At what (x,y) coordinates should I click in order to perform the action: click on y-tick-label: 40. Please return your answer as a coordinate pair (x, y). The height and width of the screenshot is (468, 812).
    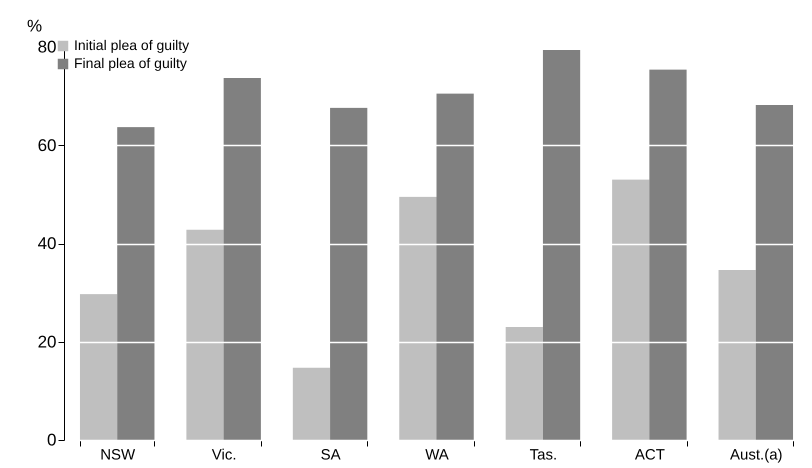
    Looking at the image, I should click on (47, 243).